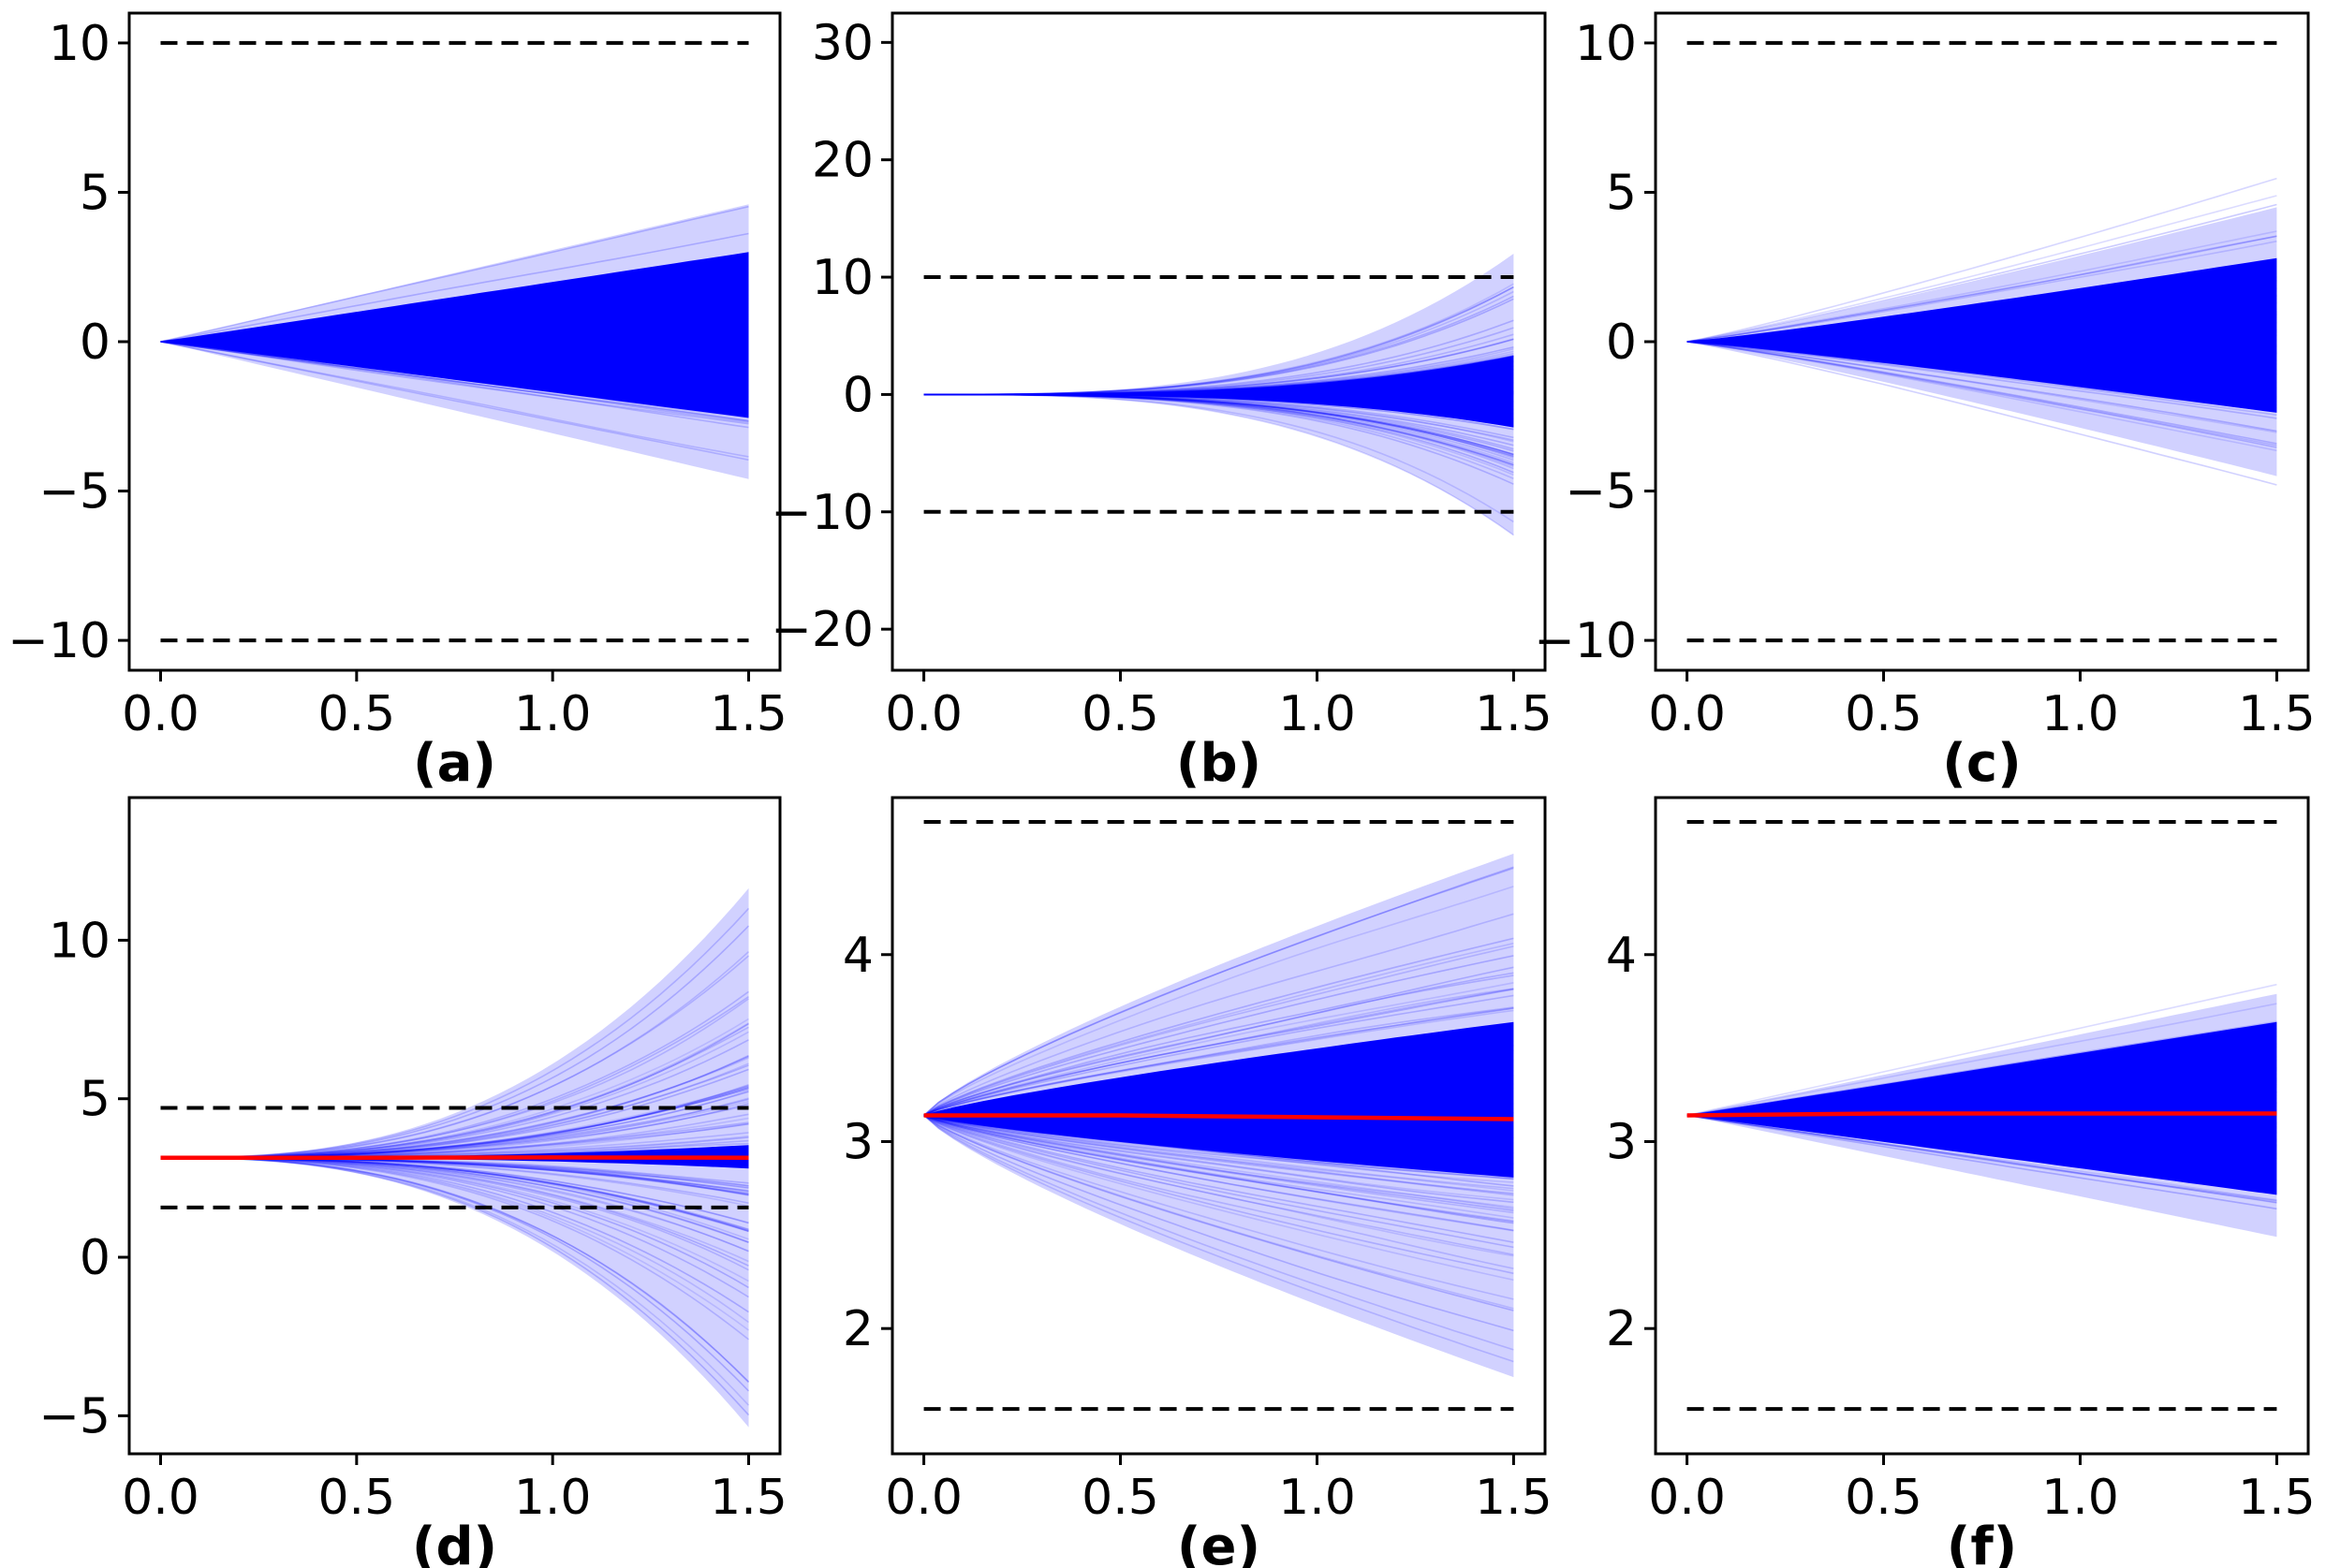 The width and height of the screenshot is (2326, 1568). Describe the element at coordinates (859, 1329) in the screenshot. I see `y-tick-label-e: 2` at that location.